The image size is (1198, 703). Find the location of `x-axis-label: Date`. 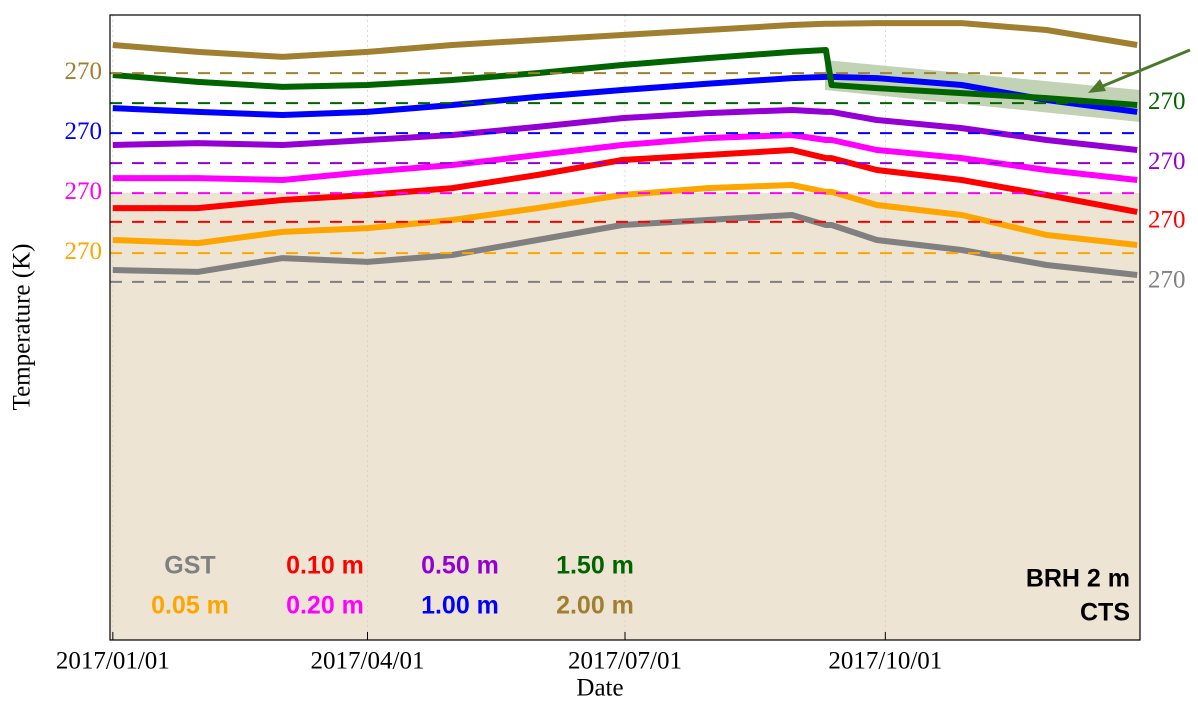

x-axis-label: Date is located at coordinates (599, 688).